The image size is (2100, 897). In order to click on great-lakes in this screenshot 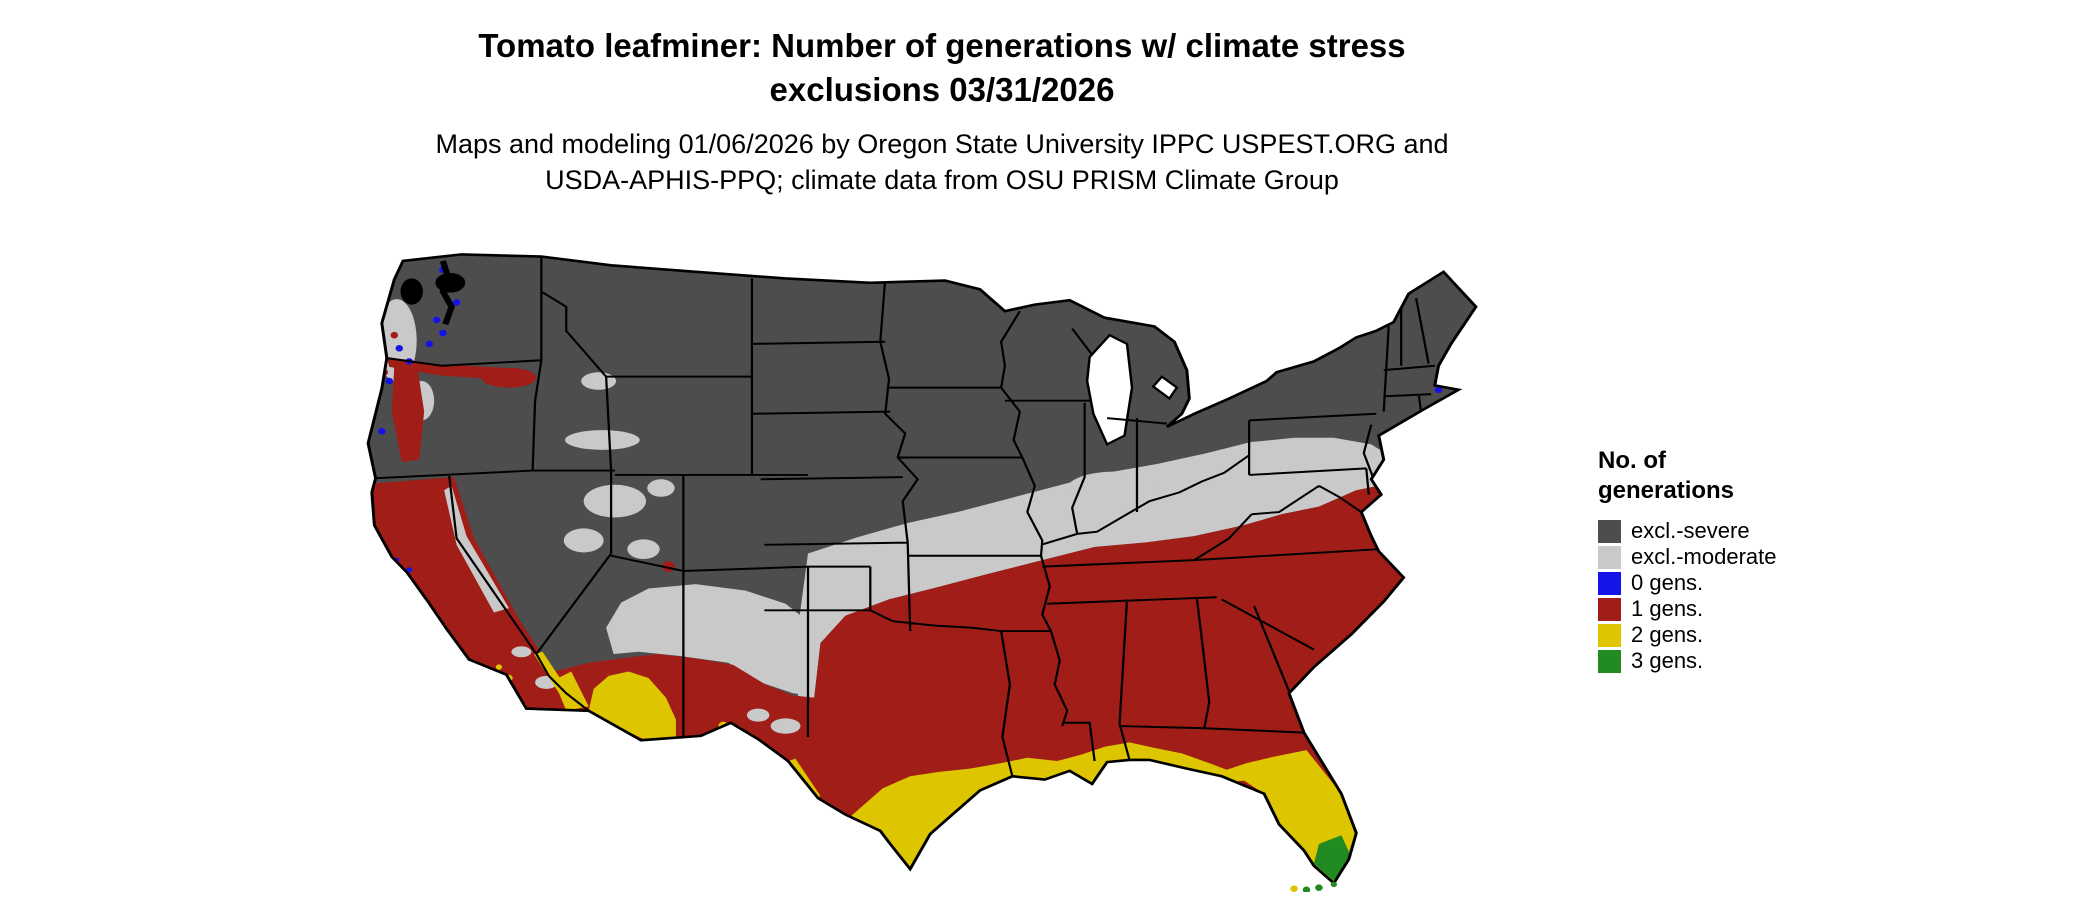, I will do `click(1132, 389)`.